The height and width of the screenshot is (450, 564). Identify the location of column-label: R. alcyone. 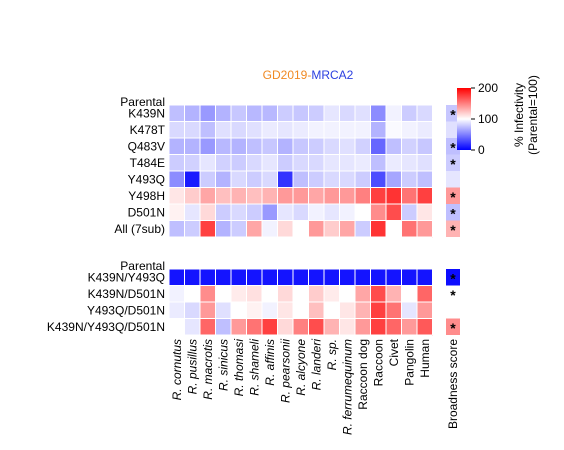
(301, 367).